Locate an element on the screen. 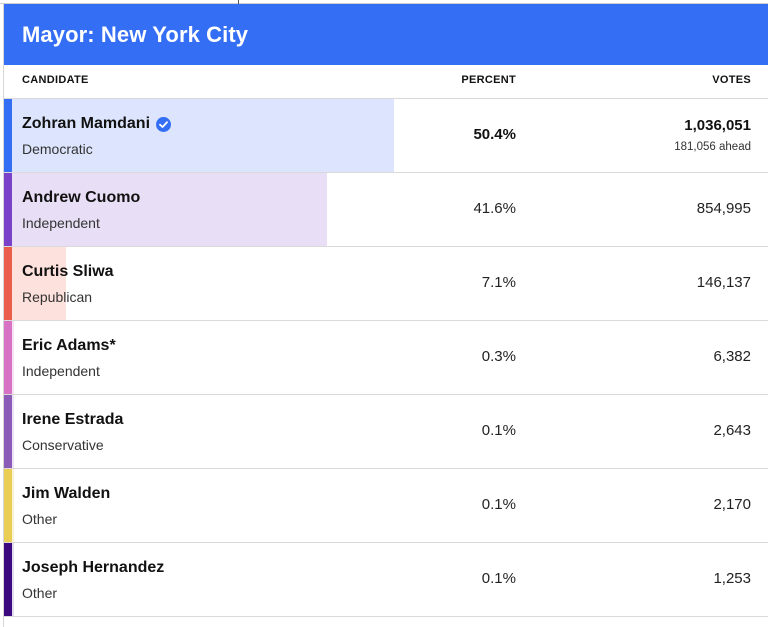  vote-count: 146,137 is located at coordinates (723, 282).